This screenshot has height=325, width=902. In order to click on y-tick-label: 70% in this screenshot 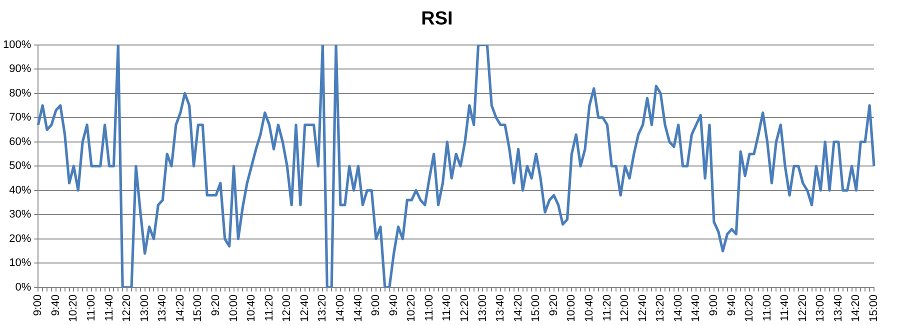, I will do `click(20, 118)`.